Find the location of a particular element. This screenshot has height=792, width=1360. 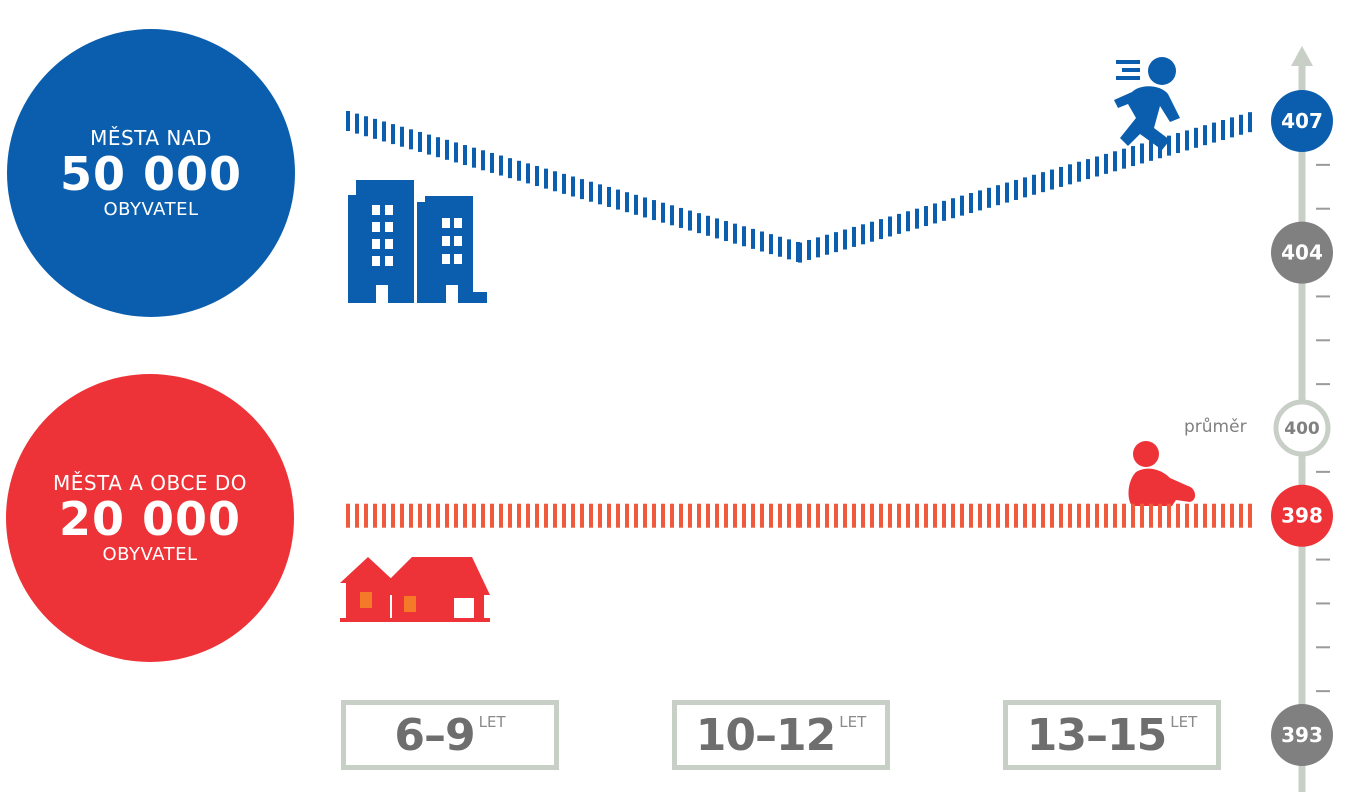

y-axis-arrow is located at coordinates (1302, 56).